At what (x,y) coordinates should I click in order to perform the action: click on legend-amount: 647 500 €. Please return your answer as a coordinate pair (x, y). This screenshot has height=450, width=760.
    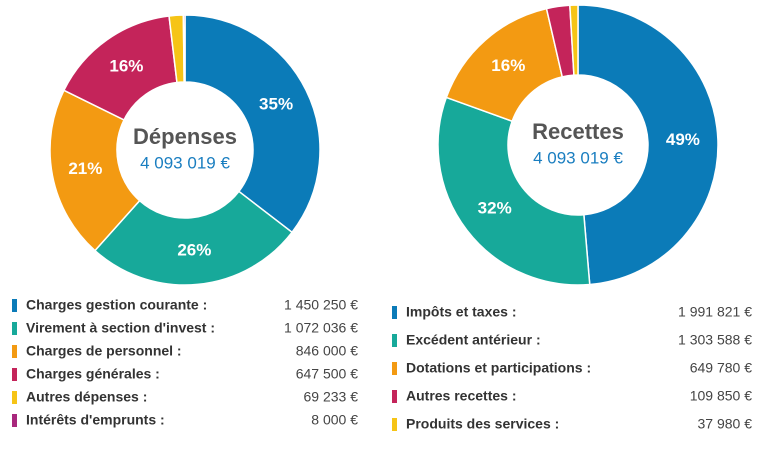
    Looking at the image, I should click on (327, 374).